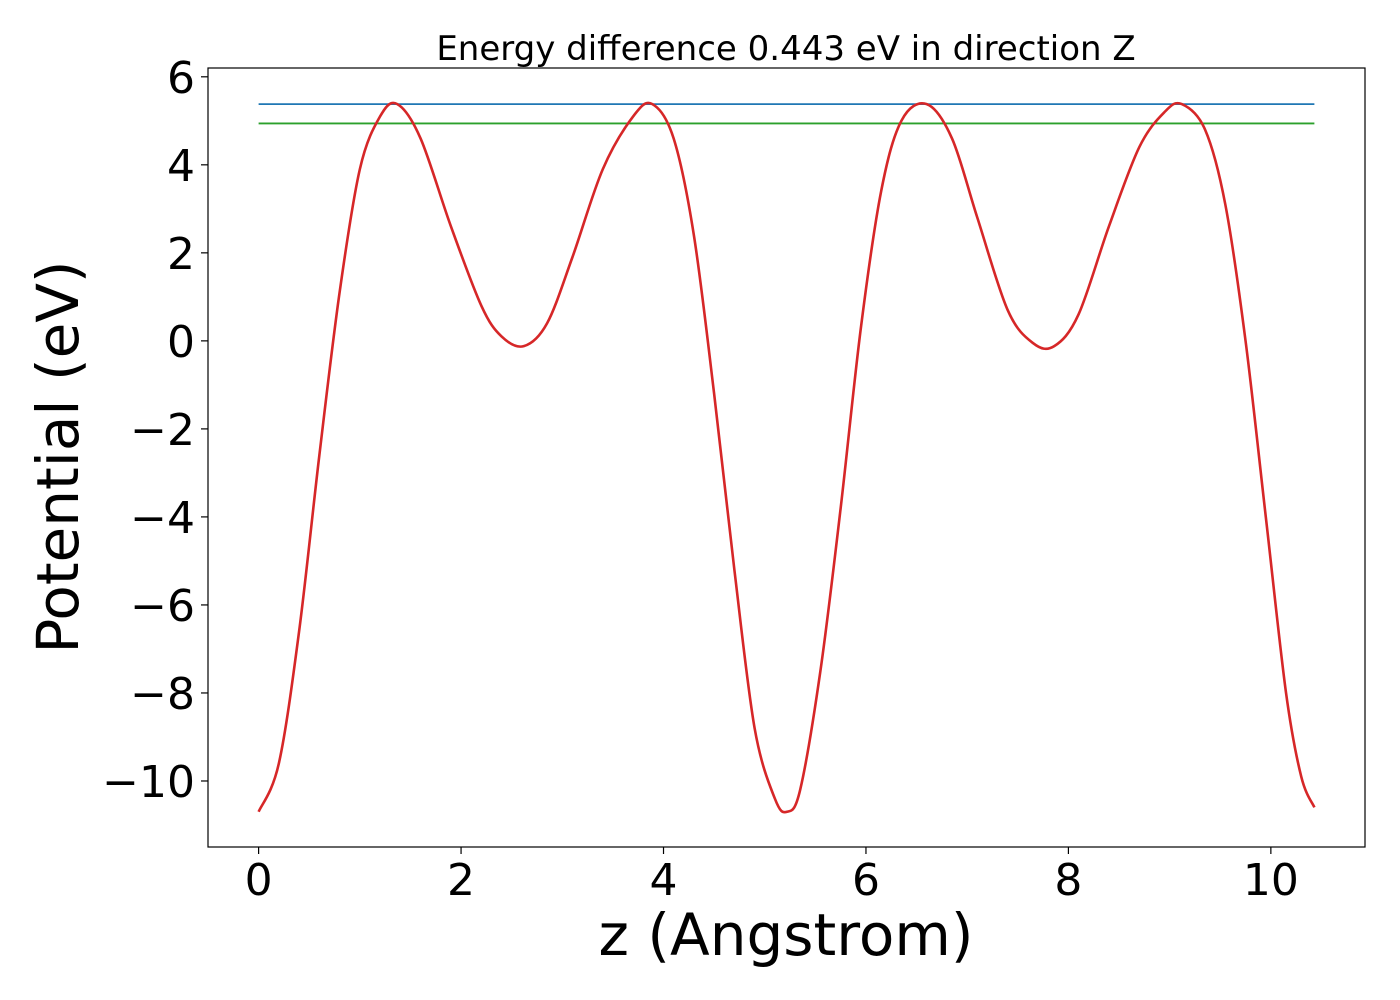 This screenshot has height=1000, width=1400. Describe the element at coordinates (162, 606) in the screenshot. I see `y-tick-label: −6` at that location.